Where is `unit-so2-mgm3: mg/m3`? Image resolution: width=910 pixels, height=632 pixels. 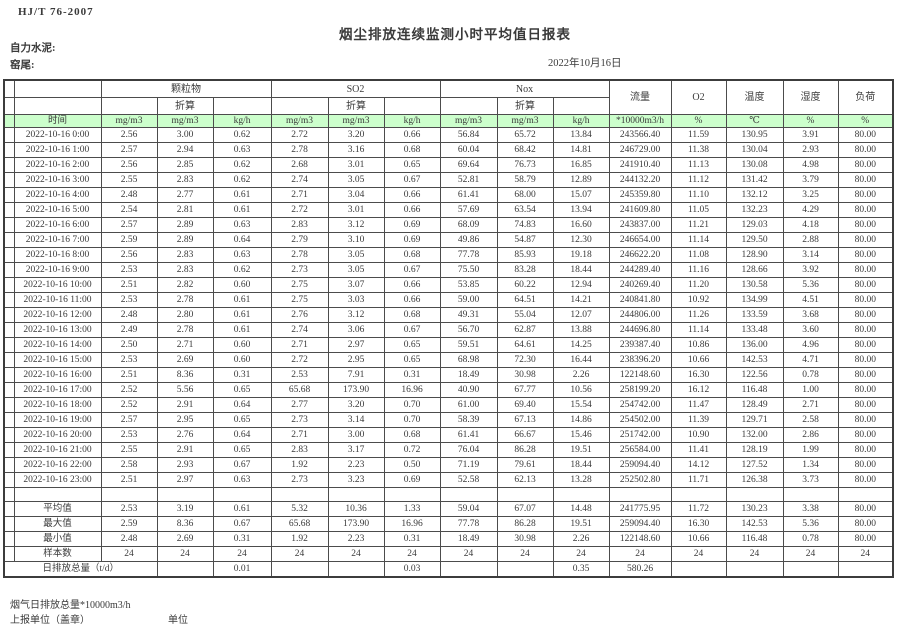 unit-so2-mgm3: mg/m3 is located at coordinates (299, 121).